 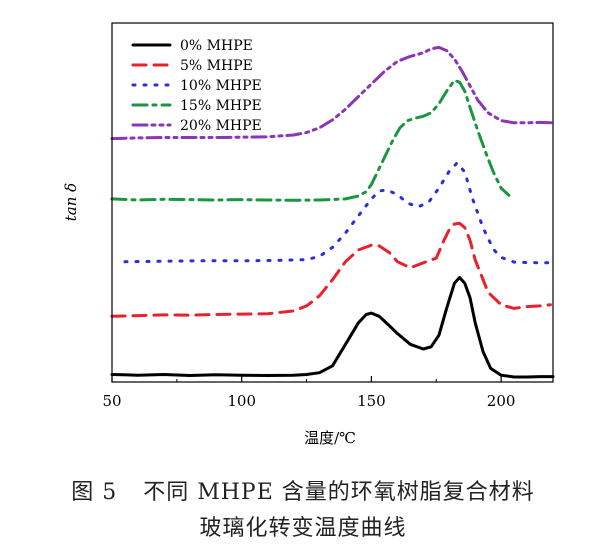 What do you see at coordinates (216, 66) in the screenshot?
I see `legend-label-1: 5% MHPE` at bounding box center [216, 66].